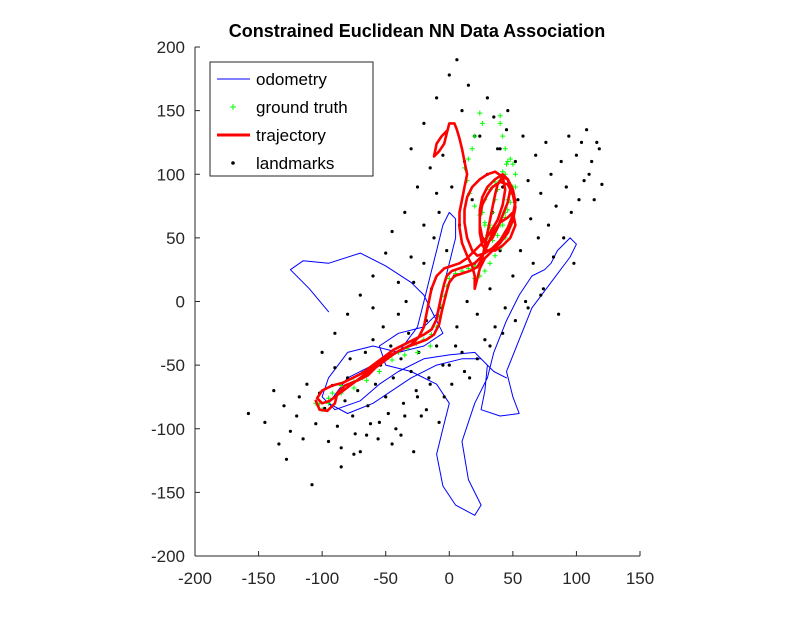 This screenshot has width=808, height=625. Describe the element at coordinates (415, 267) in the screenshot. I see `trajectory-series-line` at that location.